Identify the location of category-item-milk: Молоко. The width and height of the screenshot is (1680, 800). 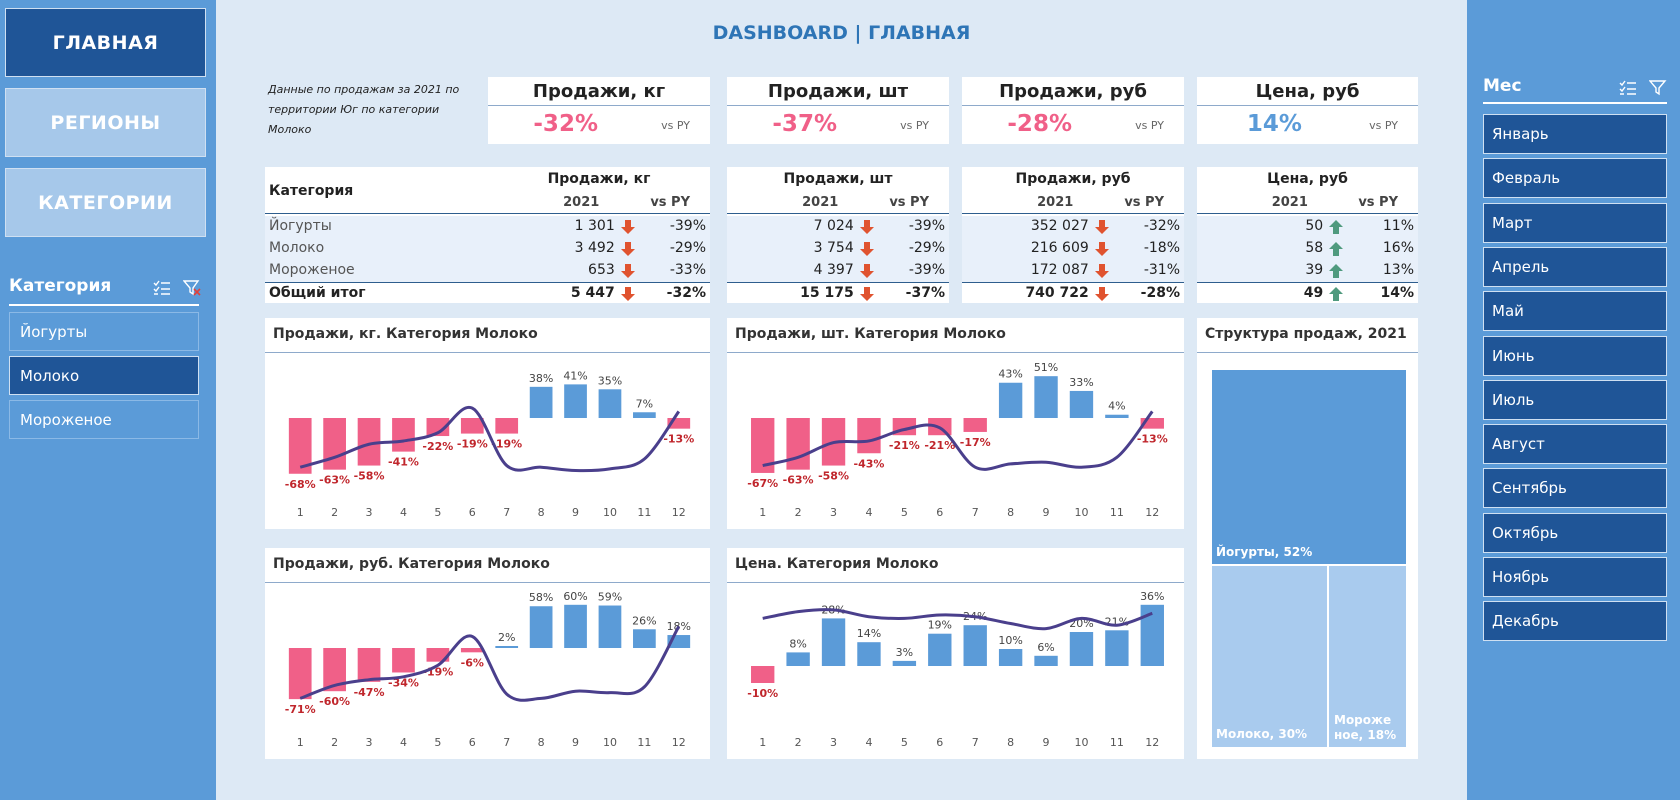
(104, 375).